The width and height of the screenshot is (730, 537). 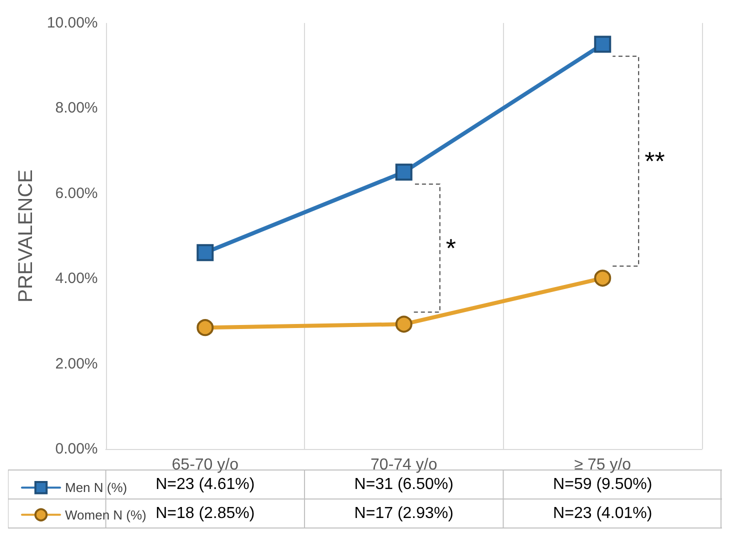 I want to click on y-tick-label: 2.00%, so click(x=76, y=363).